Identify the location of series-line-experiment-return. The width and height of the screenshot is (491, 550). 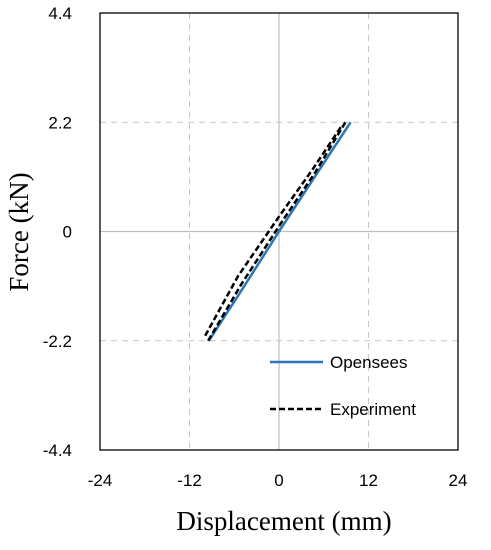
(277, 231).